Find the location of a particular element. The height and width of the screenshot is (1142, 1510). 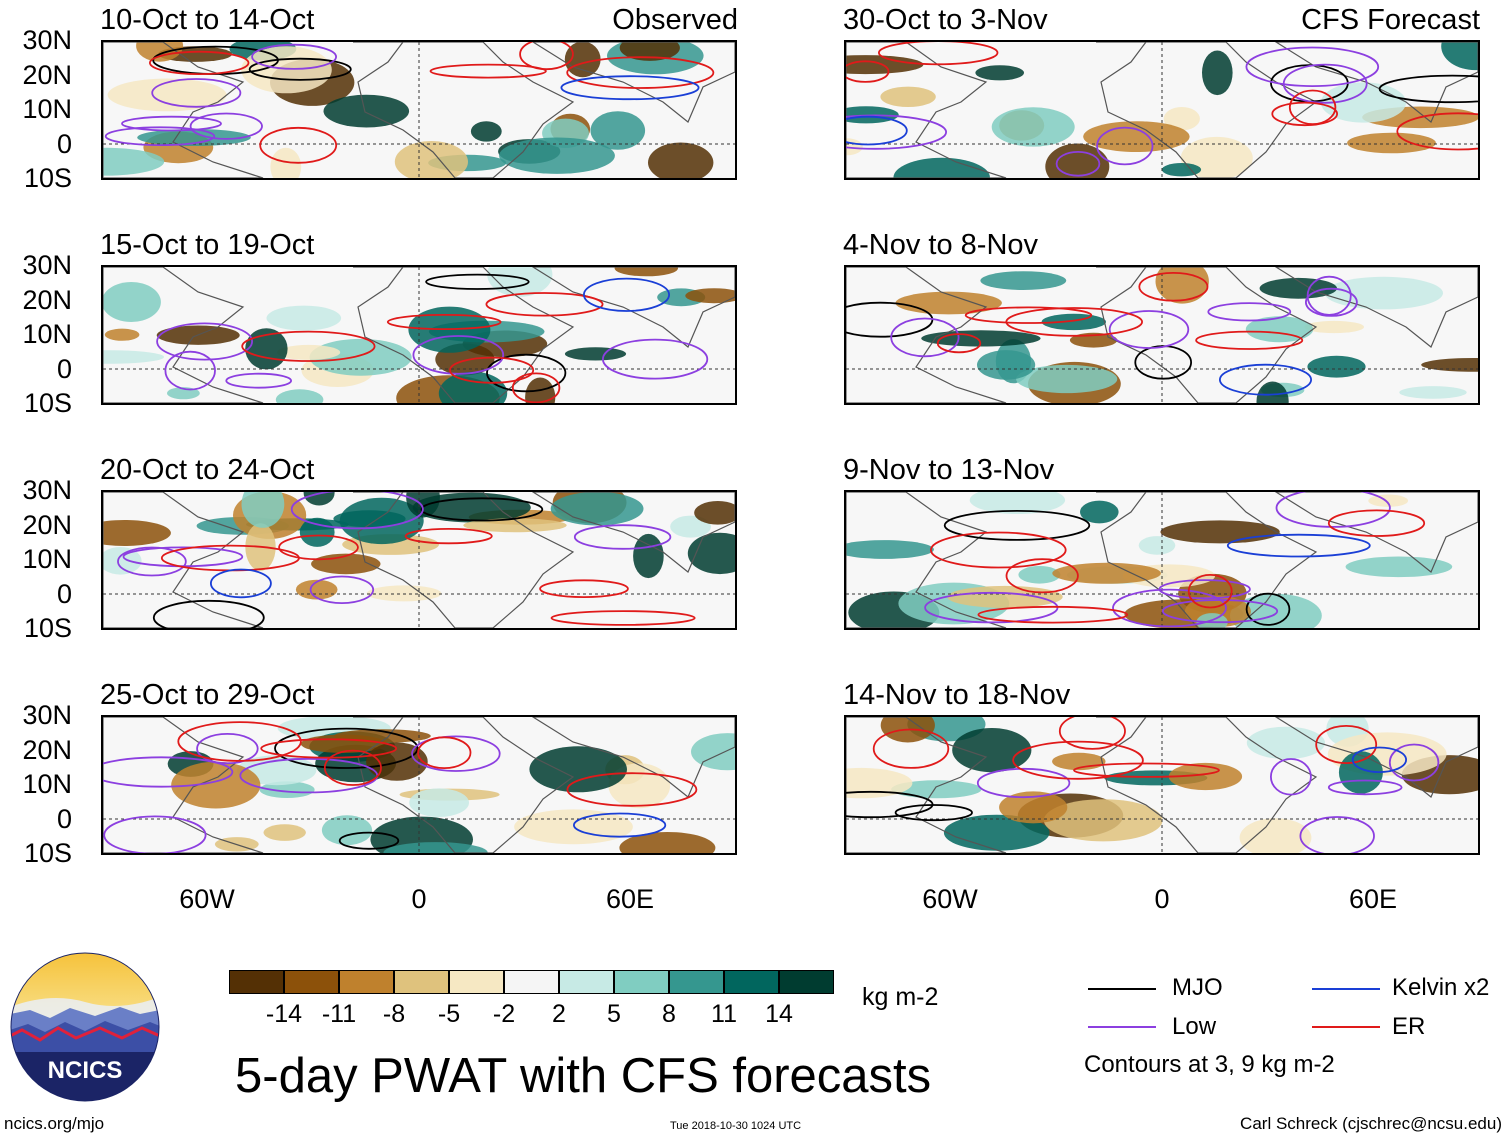

legend-er-label: ER is located at coordinates (1409, 1026).